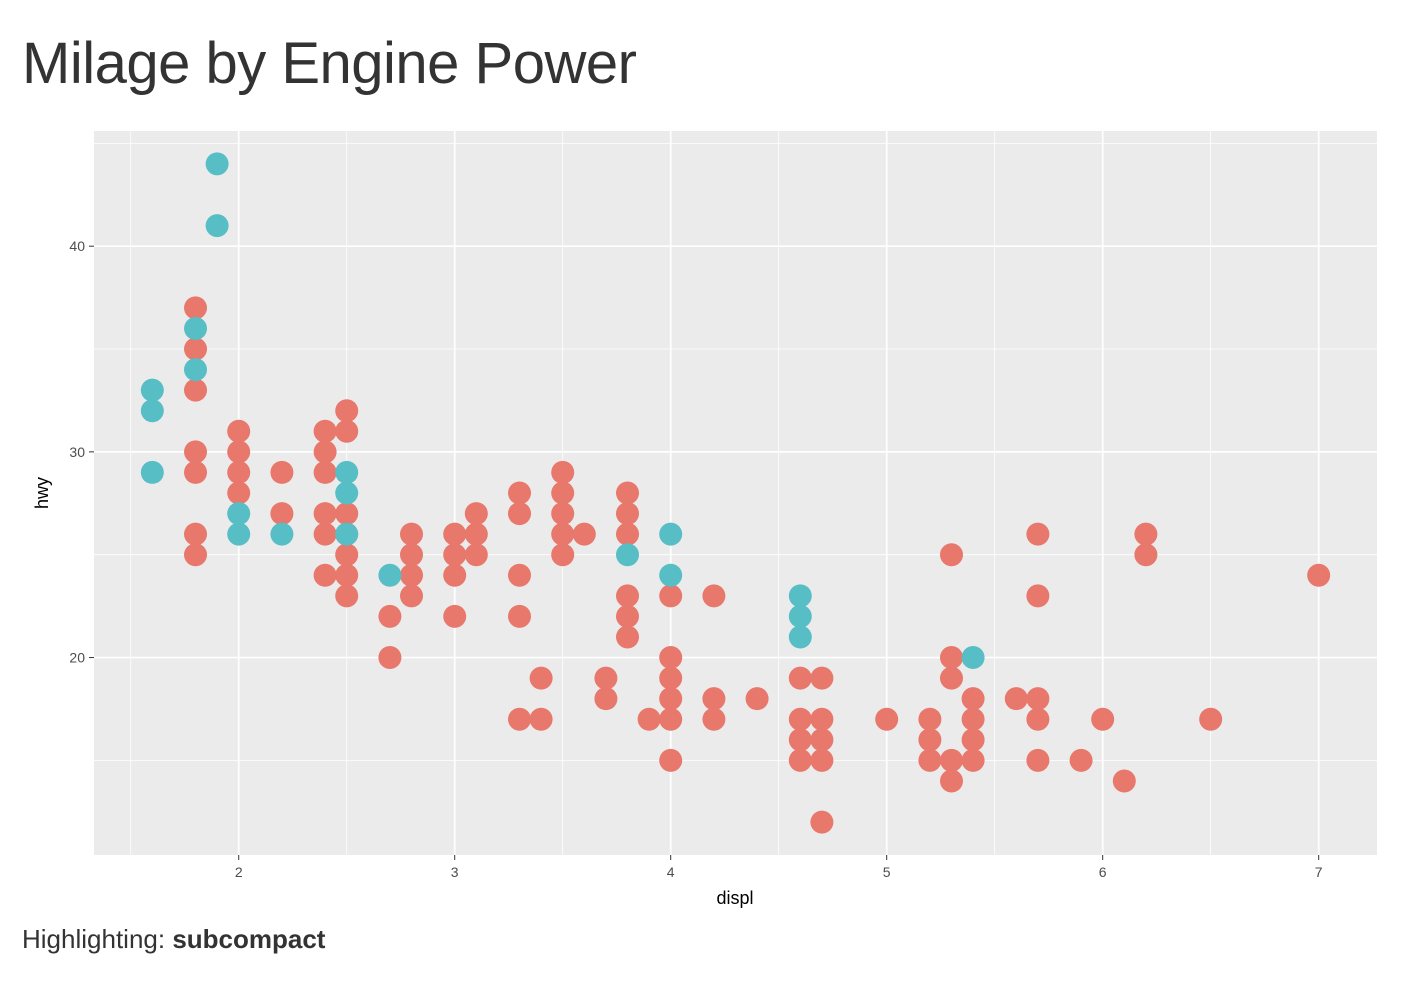  Describe the element at coordinates (734, 898) in the screenshot. I see `x-axis-title: displ` at that location.